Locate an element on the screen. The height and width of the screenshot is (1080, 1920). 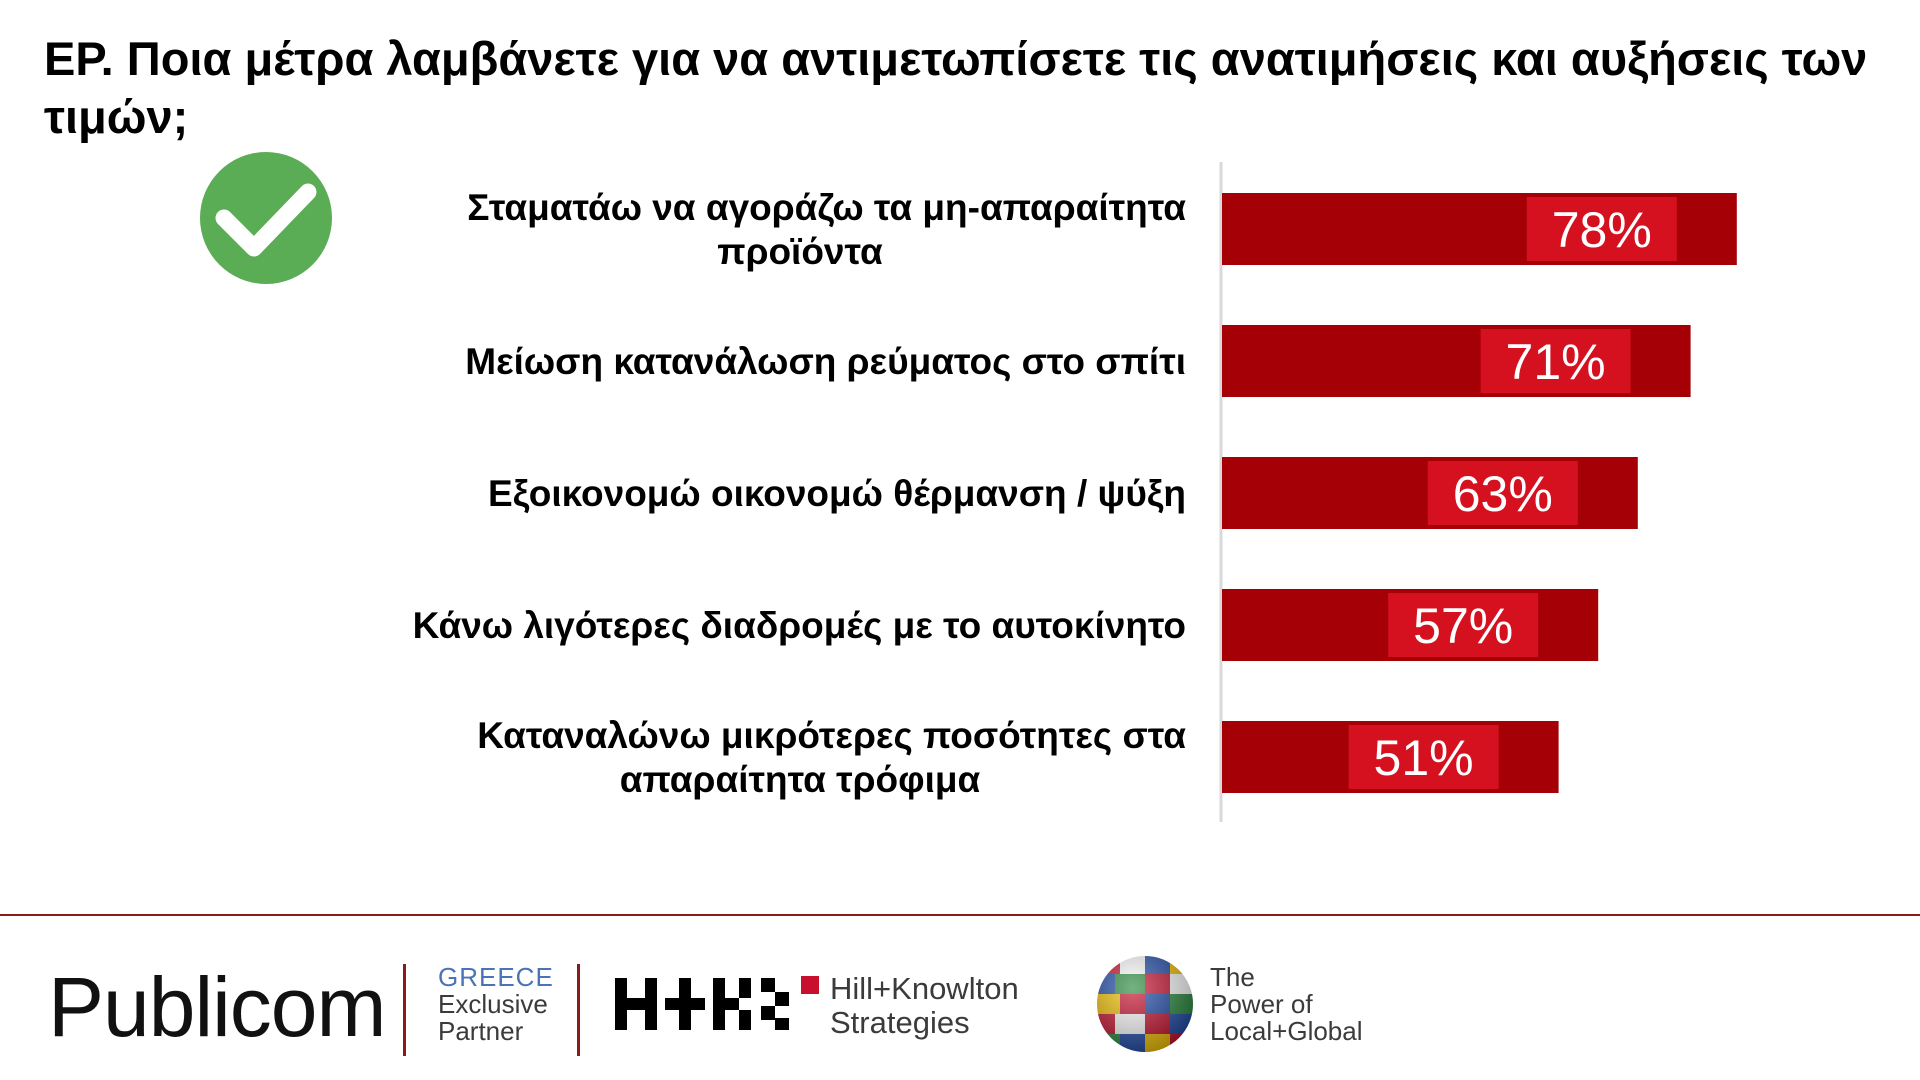
checkmark-glyph is located at coordinates (266, 220).